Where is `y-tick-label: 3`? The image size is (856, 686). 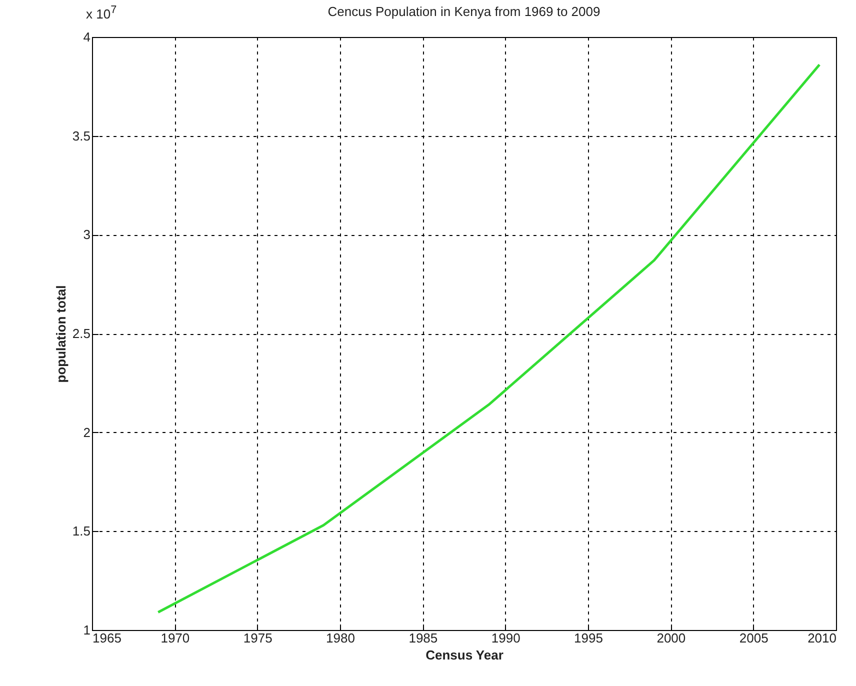
y-tick-label: 3 is located at coordinates (86, 234).